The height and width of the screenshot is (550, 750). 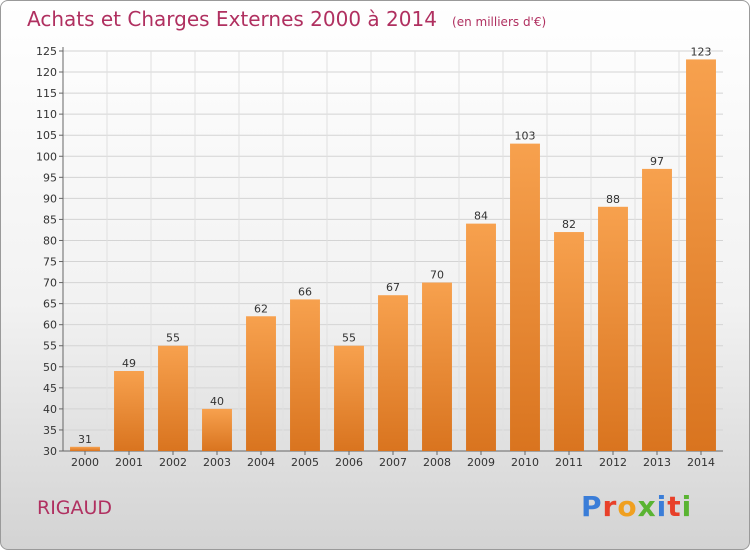 What do you see at coordinates (50, 346) in the screenshot?
I see `y-tick-label: 55` at bounding box center [50, 346].